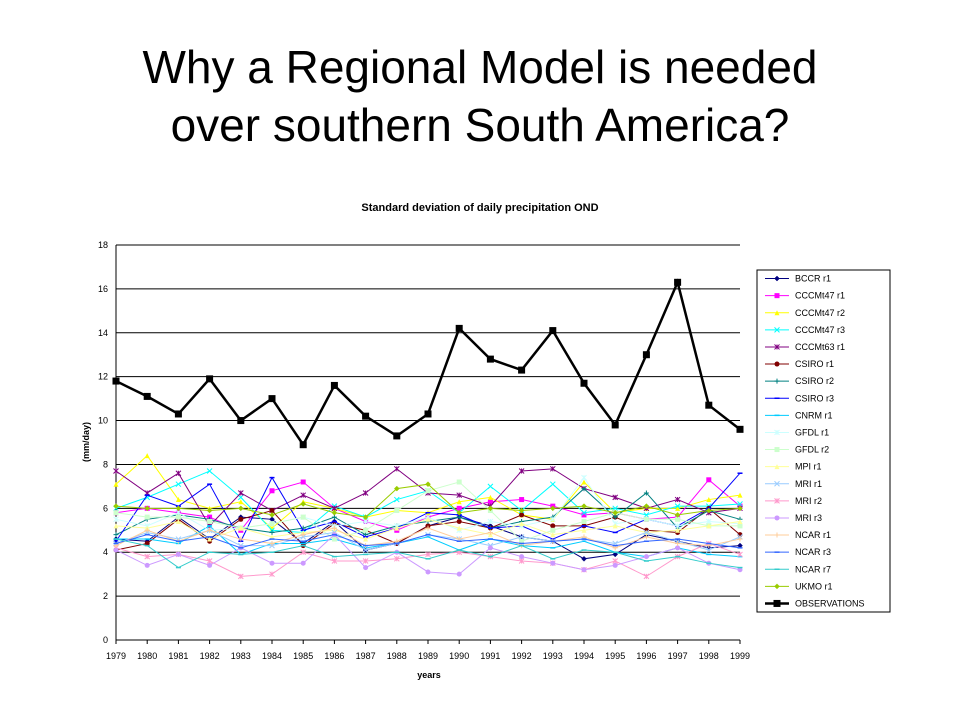 The height and width of the screenshot is (720, 960). I want to click on x-tick-label: 1982, so click(210, 656).